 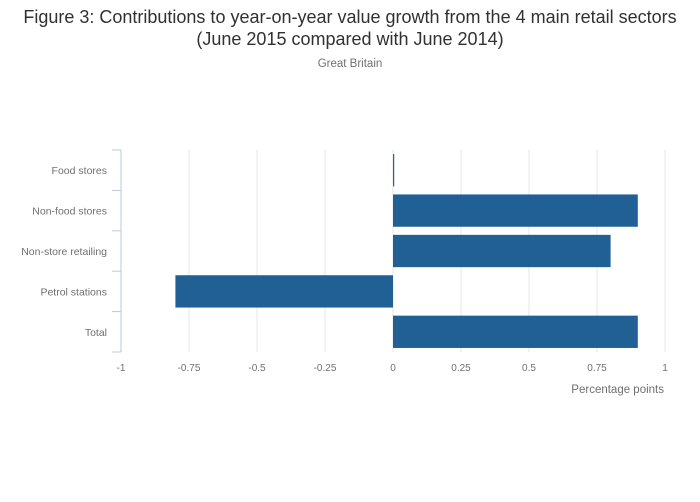 What do you see at coordinates (117, 251) in the screenshot?
I see `axes` at bounding box center [117, 251].